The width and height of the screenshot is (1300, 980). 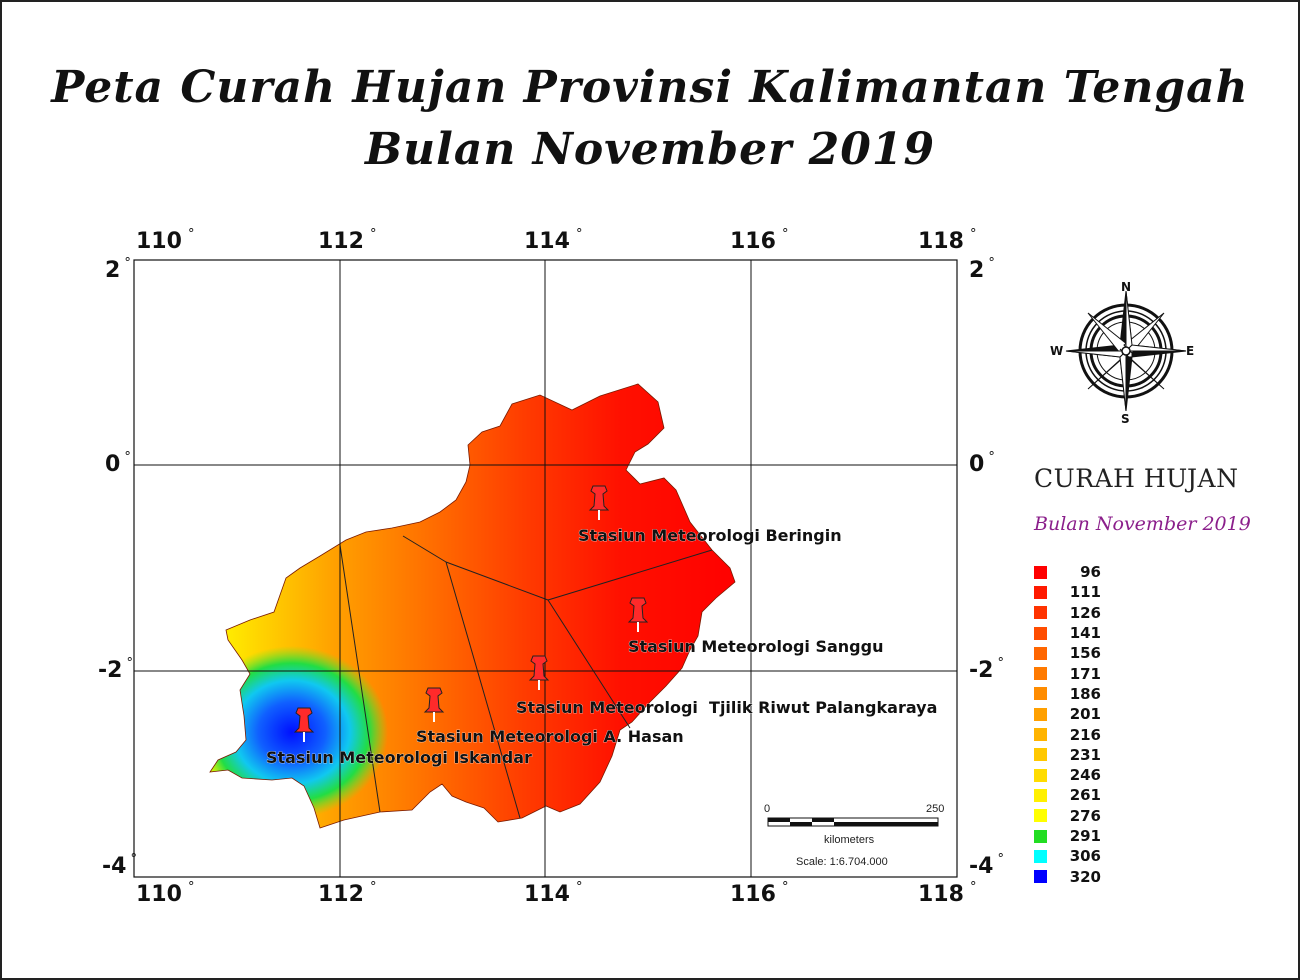 What do you see at coordinates (1085, 856) in the screenshot?
I see `legend-value: 306` at bounding box center [1085, 856].